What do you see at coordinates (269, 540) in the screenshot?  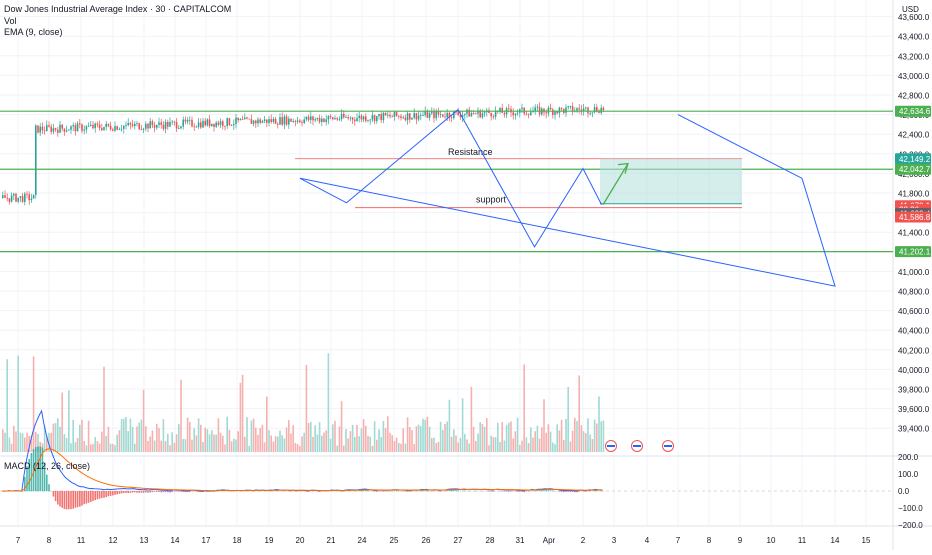 I see `time-tick-label: 19` at bounding box center [269, 540].